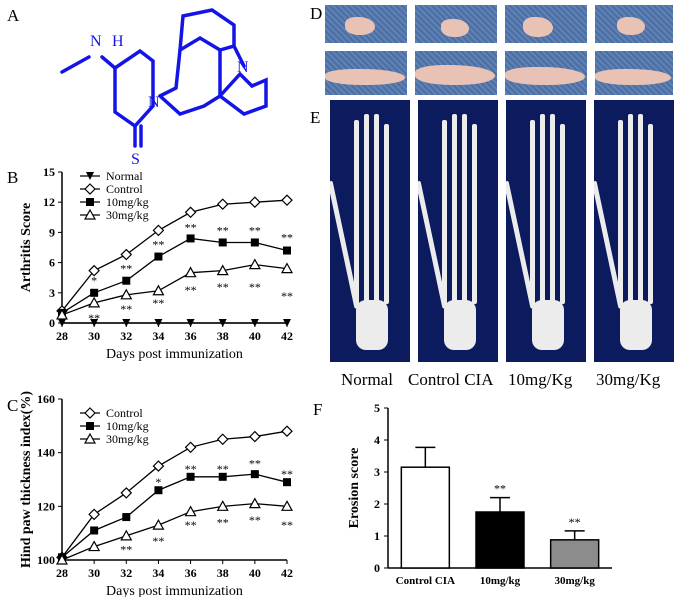  I want to click on ring-e, so click(243, 93).